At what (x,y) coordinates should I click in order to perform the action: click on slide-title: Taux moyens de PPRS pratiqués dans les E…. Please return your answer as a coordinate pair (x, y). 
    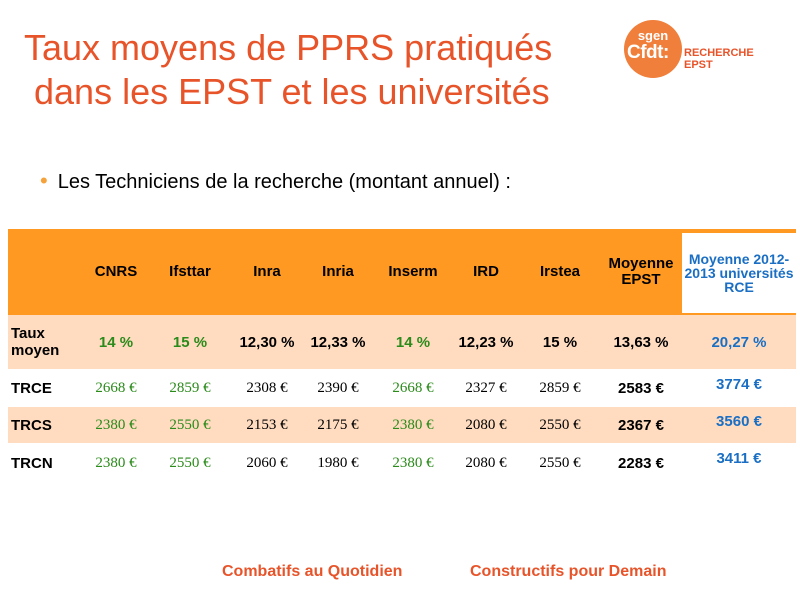
    Looking at the image, I should click on (288, 70).